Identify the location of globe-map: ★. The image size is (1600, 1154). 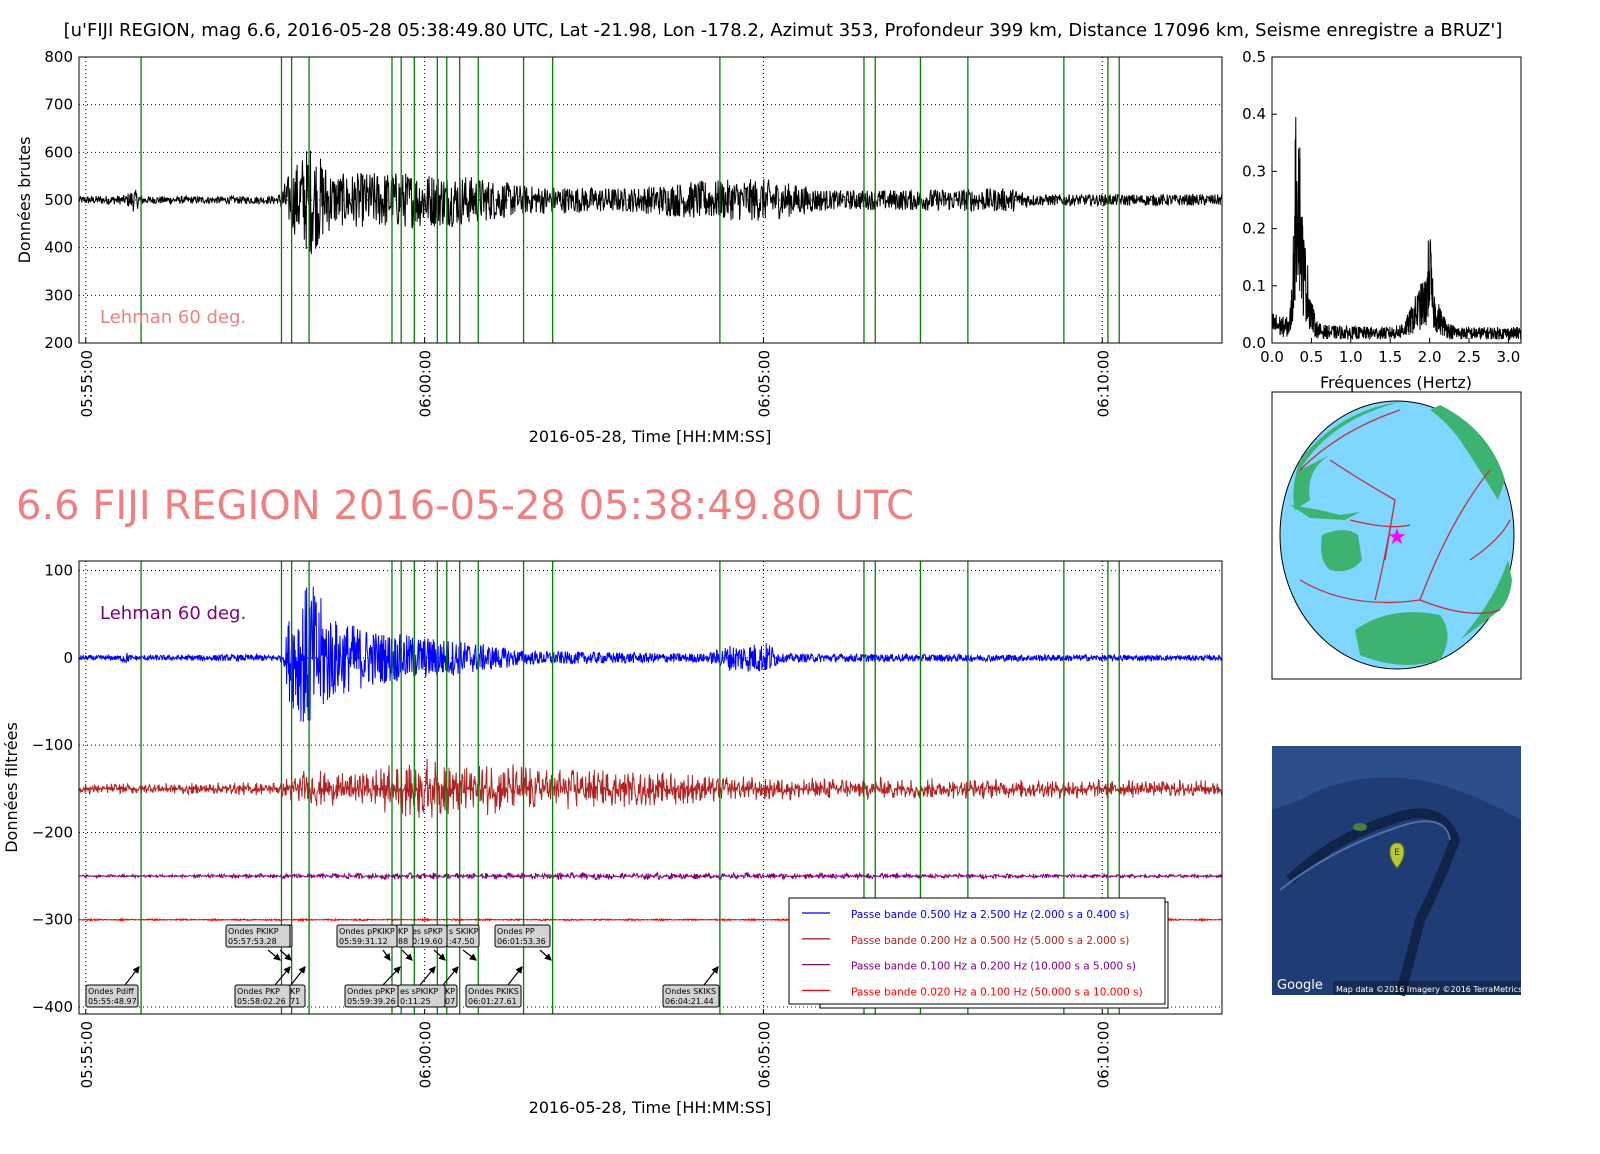
(1396, 535).